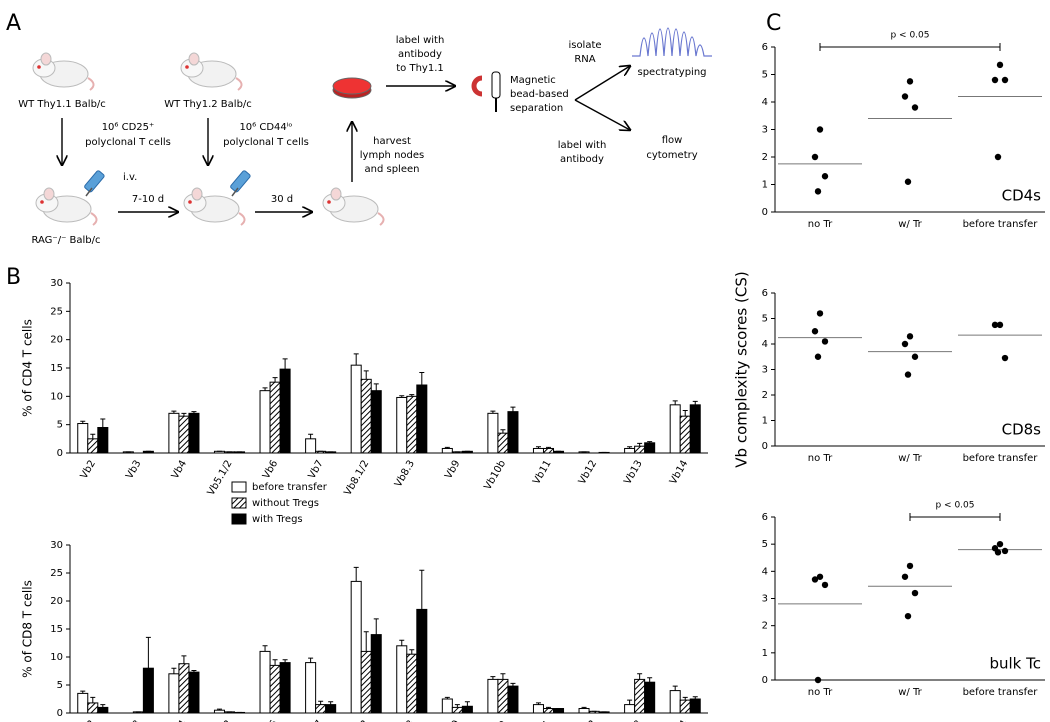 The image size is (1050, 722). What do you see at coordinates (56, 545) in the screenshot?
I see `y-tick-label: 30` at bounding box center [56, 545].